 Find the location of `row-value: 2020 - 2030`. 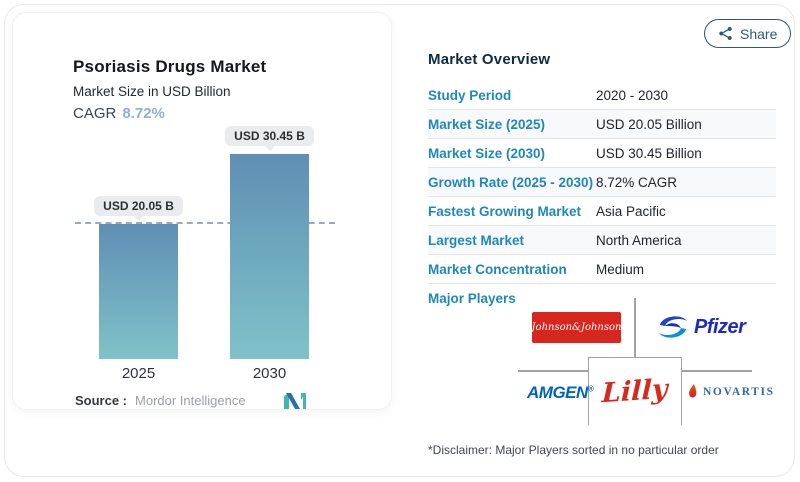

row-value: 2020 - 2030 is located at coordinates (632, 95).